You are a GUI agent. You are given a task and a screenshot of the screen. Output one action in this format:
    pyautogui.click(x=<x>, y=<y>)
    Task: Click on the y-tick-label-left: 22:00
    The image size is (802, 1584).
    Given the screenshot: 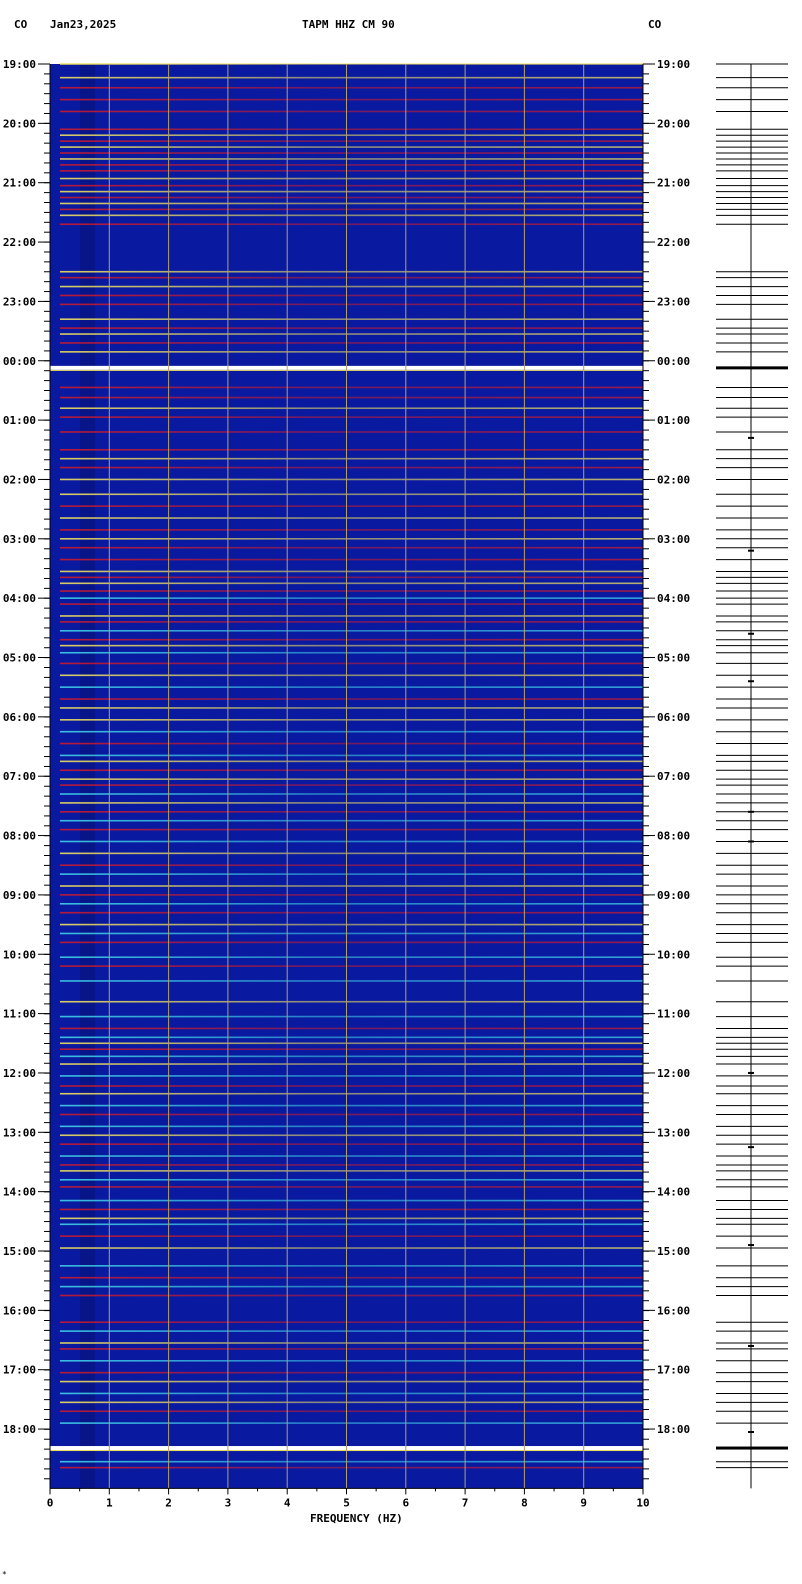 What is the action you would take?
    pyautogui.click(x=19, y=242)
    